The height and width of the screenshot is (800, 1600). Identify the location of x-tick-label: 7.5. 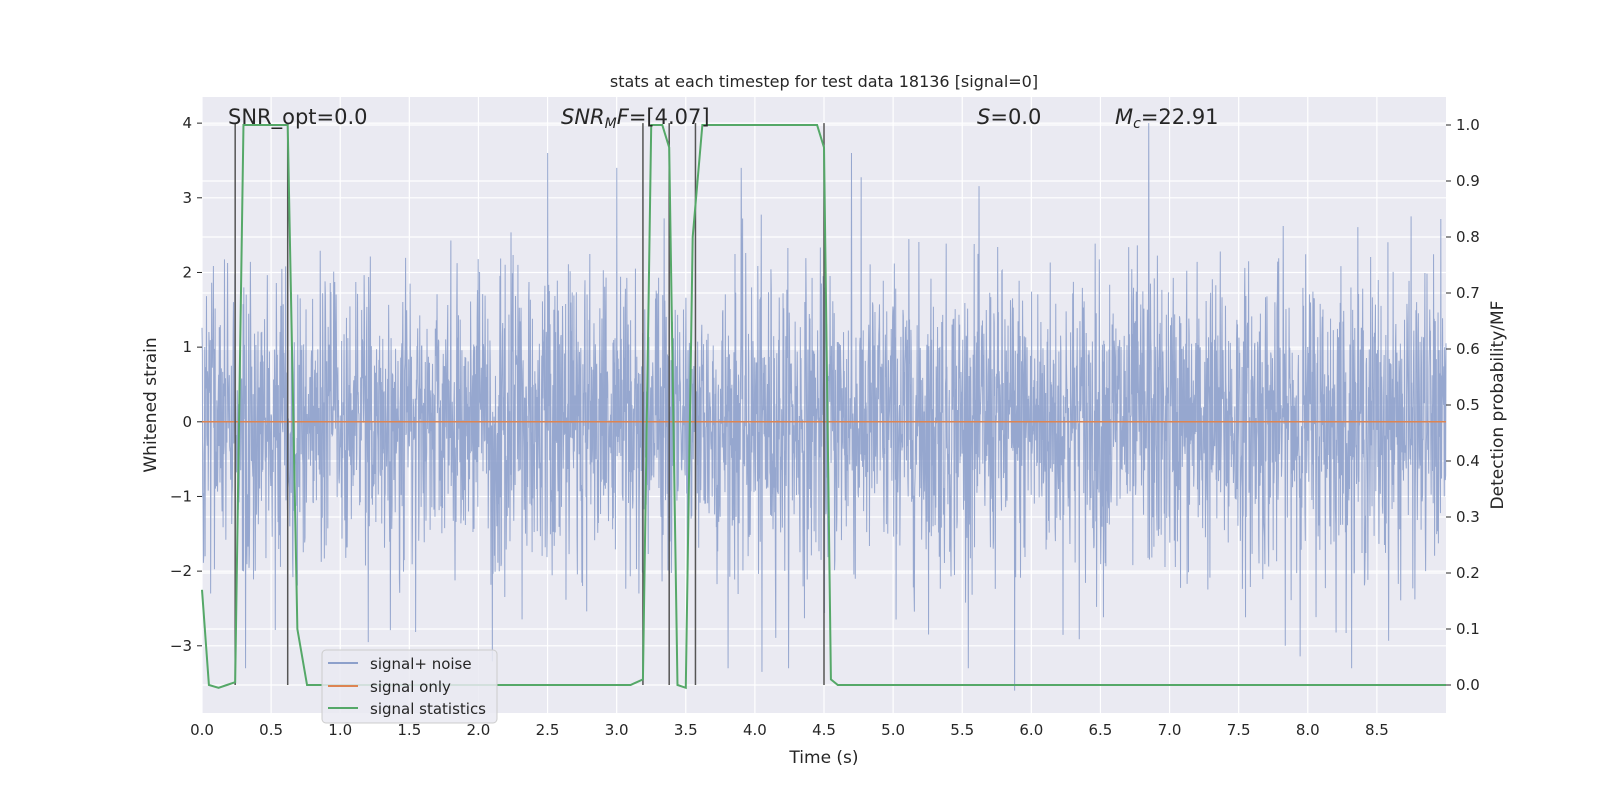
(1239, 730).